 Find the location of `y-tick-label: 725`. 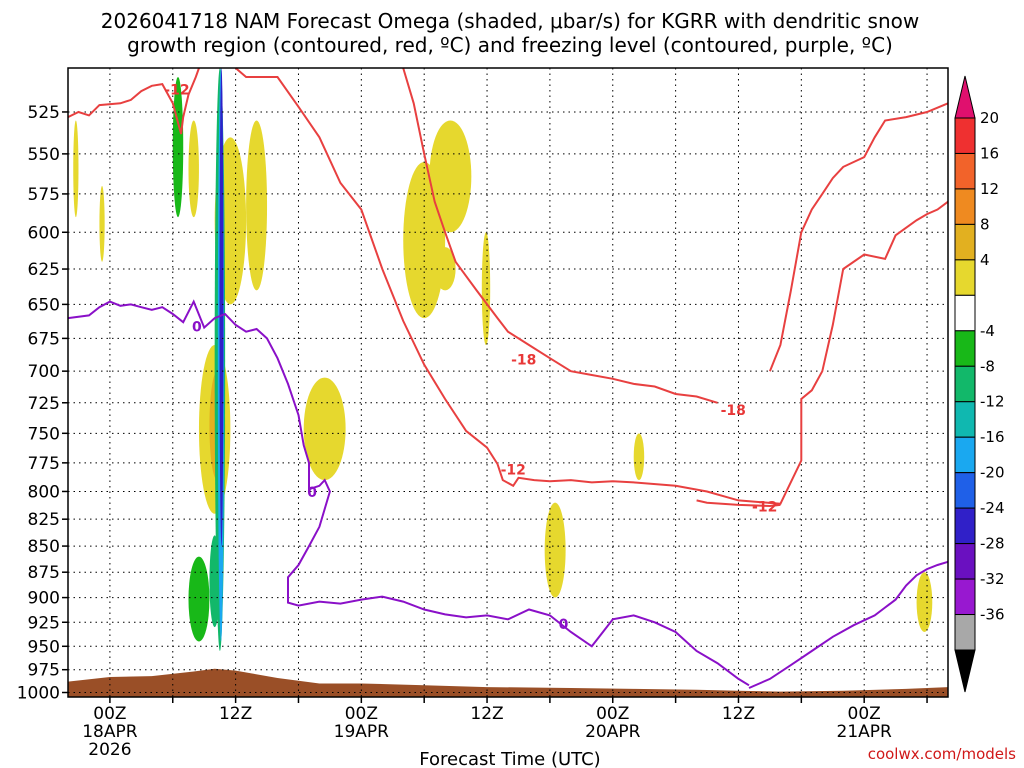

y-tick-label: 725 is located at coordinates (44, 404).